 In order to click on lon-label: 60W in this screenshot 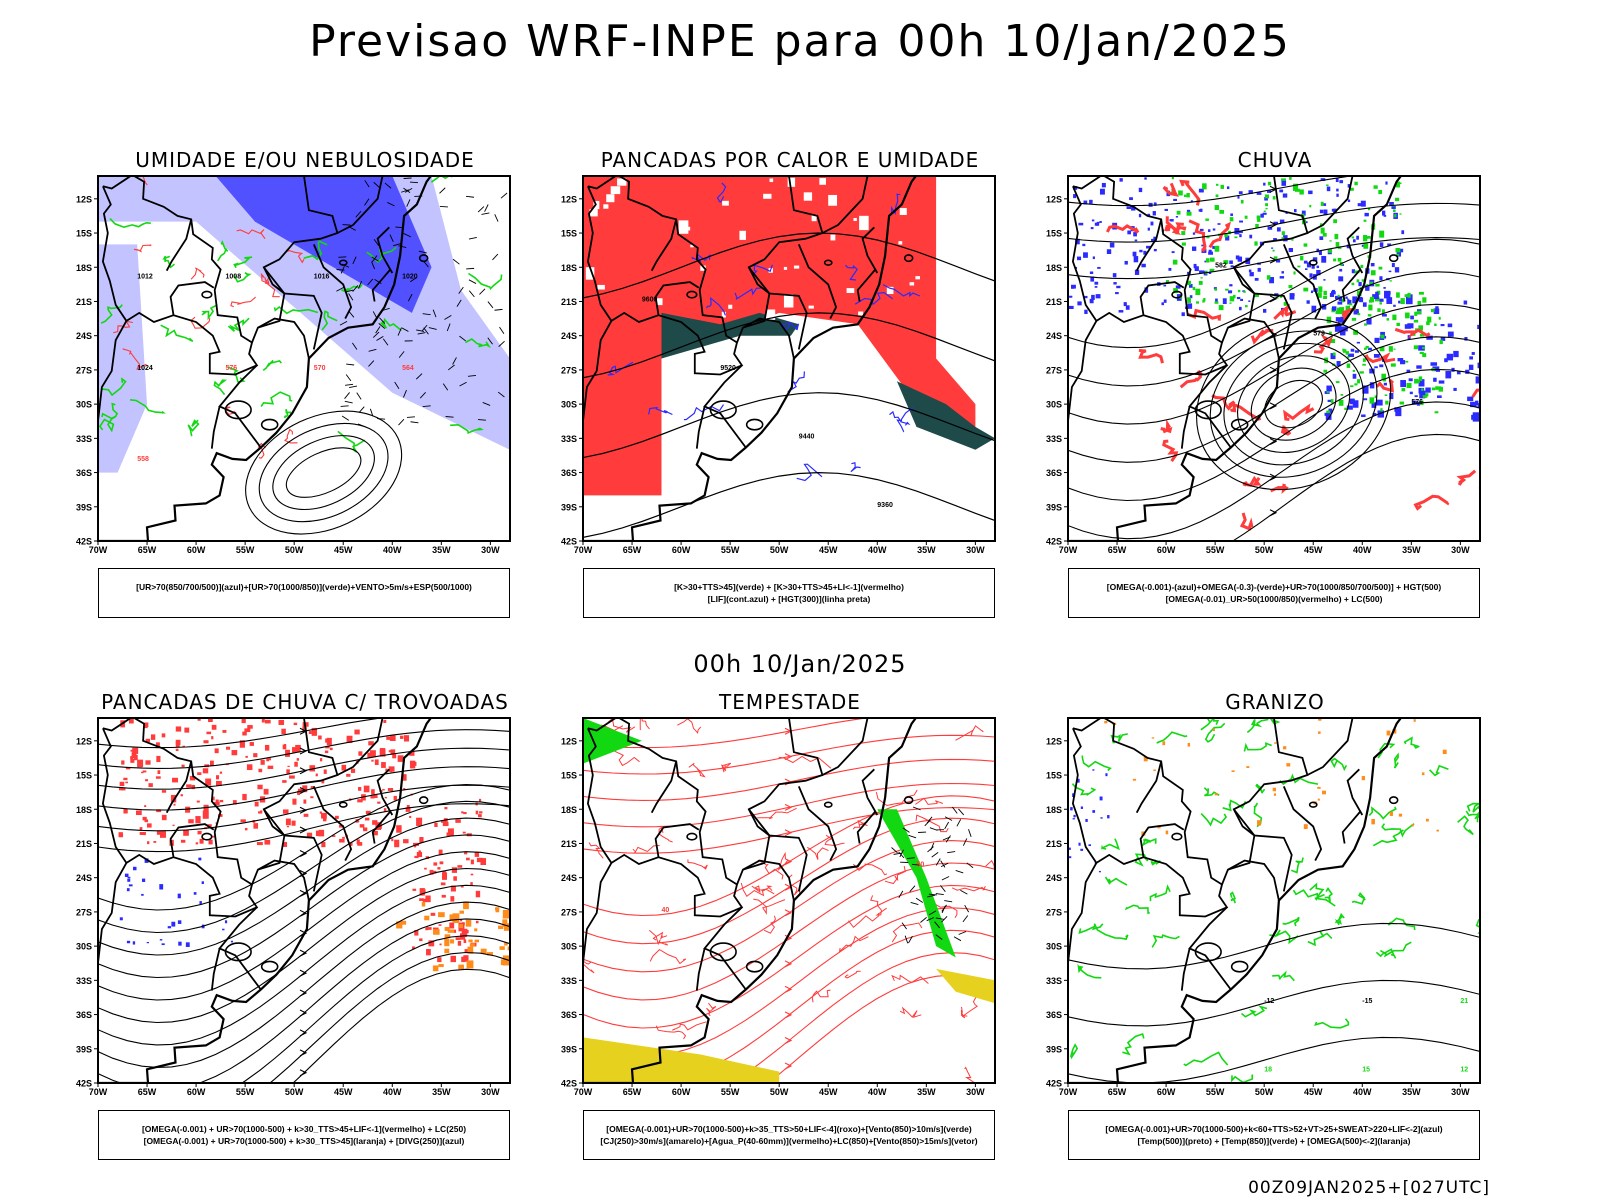, I will do `click(681, 1092)`.